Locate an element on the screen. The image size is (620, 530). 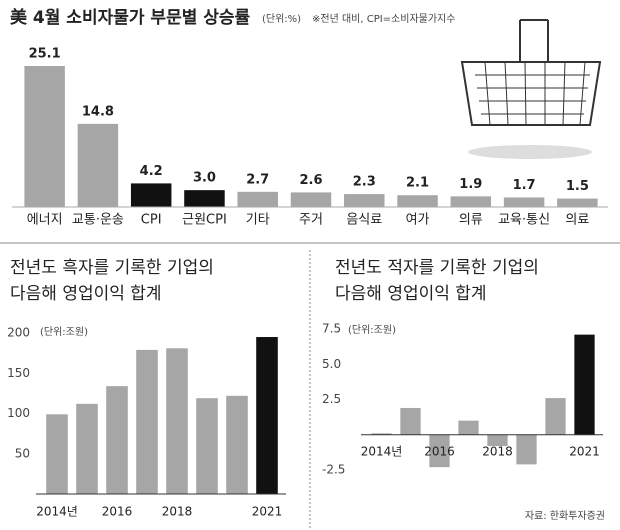
y-tick-label: 150 is located at coordinates (18, 373).